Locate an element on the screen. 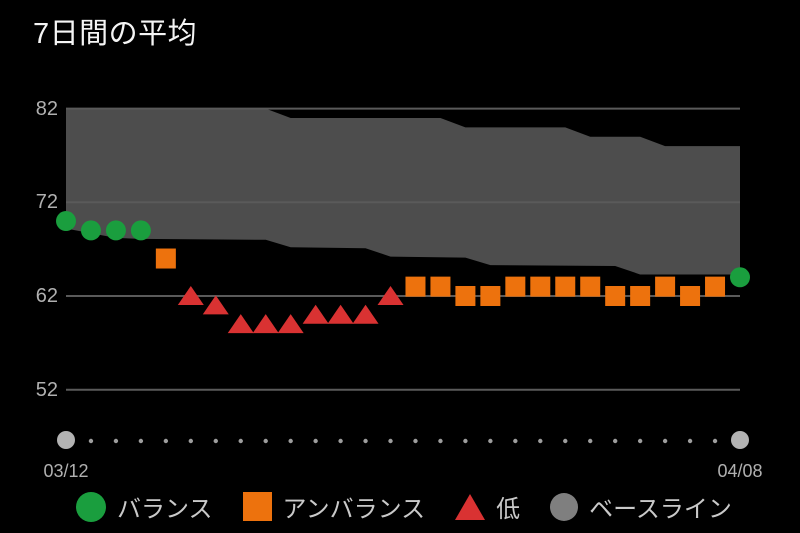 The image size is (800, 533). marker-day-19-unbalanced is located at coordinates (540, 286).